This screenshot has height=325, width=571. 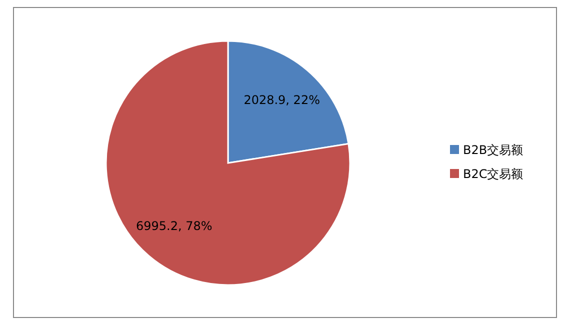 What do you see at coordinates (282, 99) in the screenshot?
I see `data-label: 2028.9, 22%` at bounding box center [282, 99].